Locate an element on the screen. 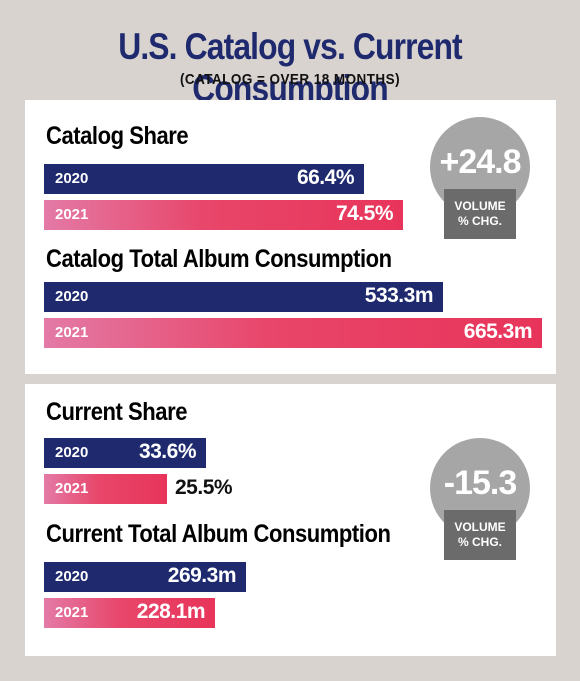 Image resolution: width=580 pixels, height=681 pixels. bar-value-label: 228.1m is located at coordinates (171, 611).